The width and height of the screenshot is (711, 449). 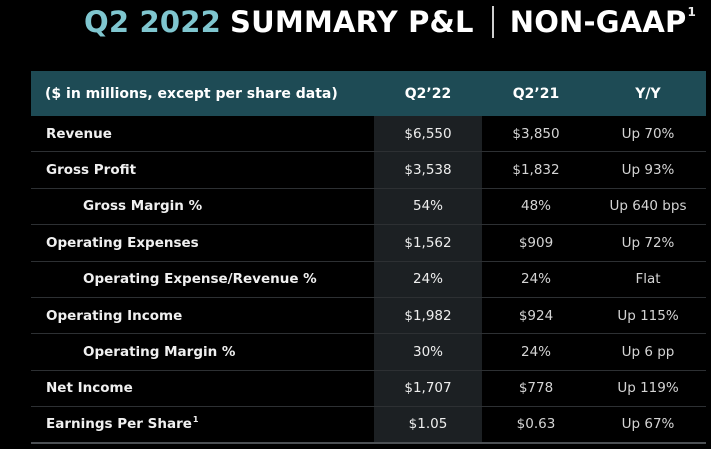 I want to click on header-q22: Q2’22, so click(x=428, y=93).